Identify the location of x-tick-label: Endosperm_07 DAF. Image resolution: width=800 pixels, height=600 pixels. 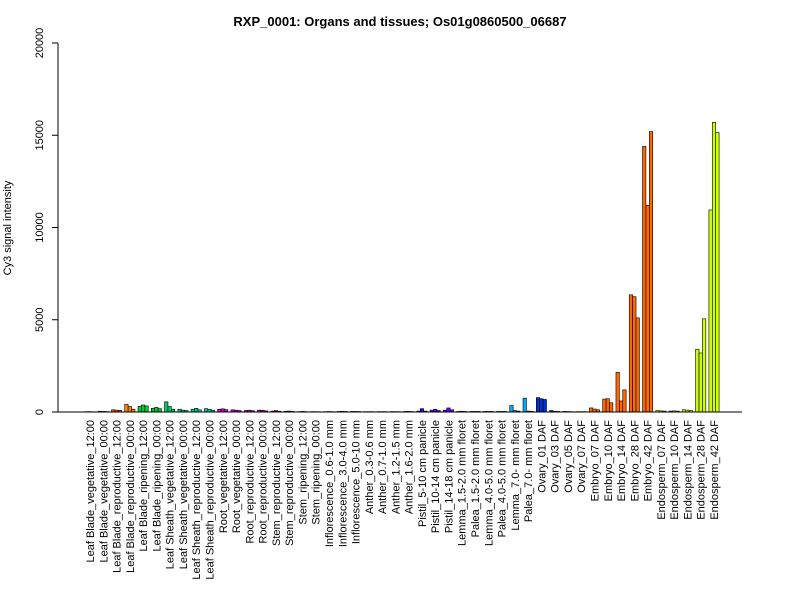
(662, 470).